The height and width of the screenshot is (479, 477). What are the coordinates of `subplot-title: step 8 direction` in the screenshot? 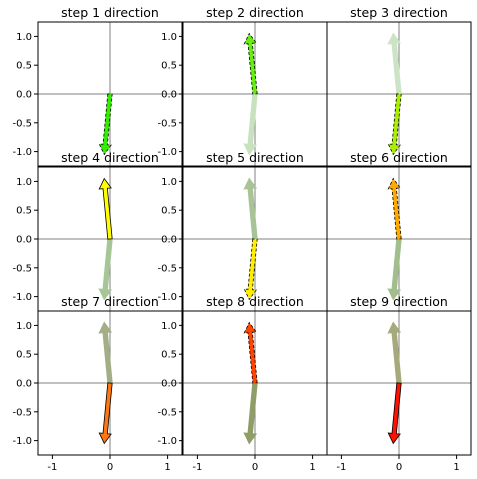 It's located at (255, 301).